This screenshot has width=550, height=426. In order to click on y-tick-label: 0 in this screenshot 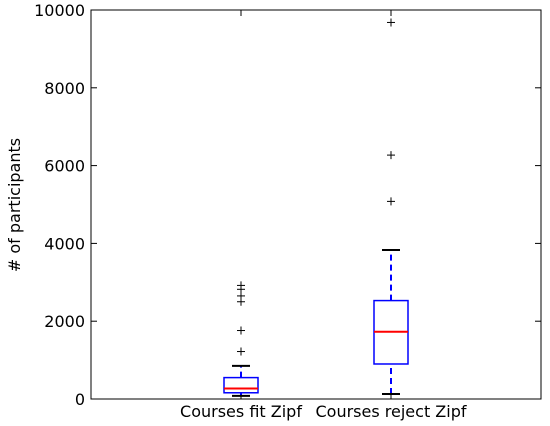, I will do `click(80, 399)`.